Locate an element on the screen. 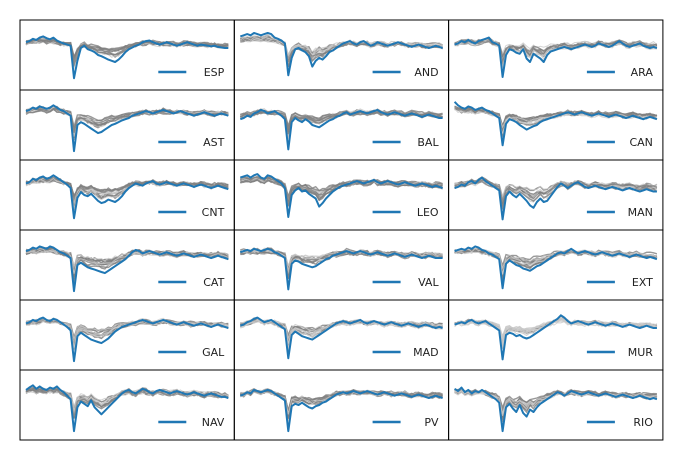 This screenshot has height=467, width=689. legend-label: ARA is located at coordinates (642, 72).